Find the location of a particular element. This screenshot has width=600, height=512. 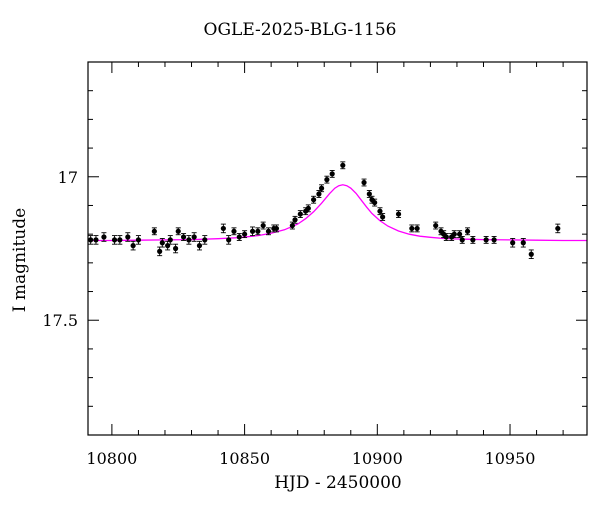

model-curve-layer is located at coordinates (337, 213).